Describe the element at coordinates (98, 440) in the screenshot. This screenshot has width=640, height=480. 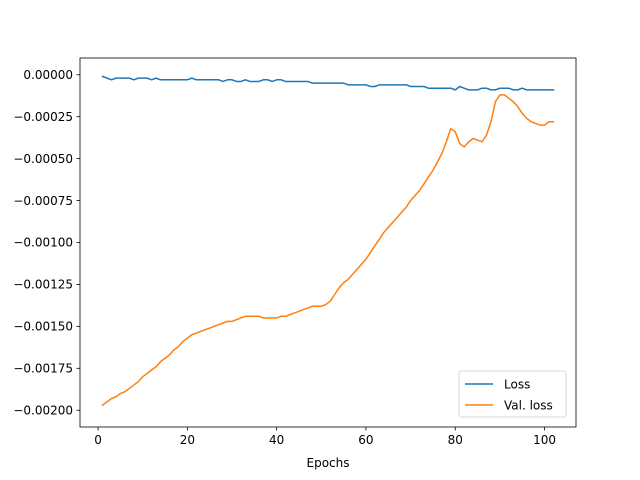
I see `x-tick-label: 0` at that location.